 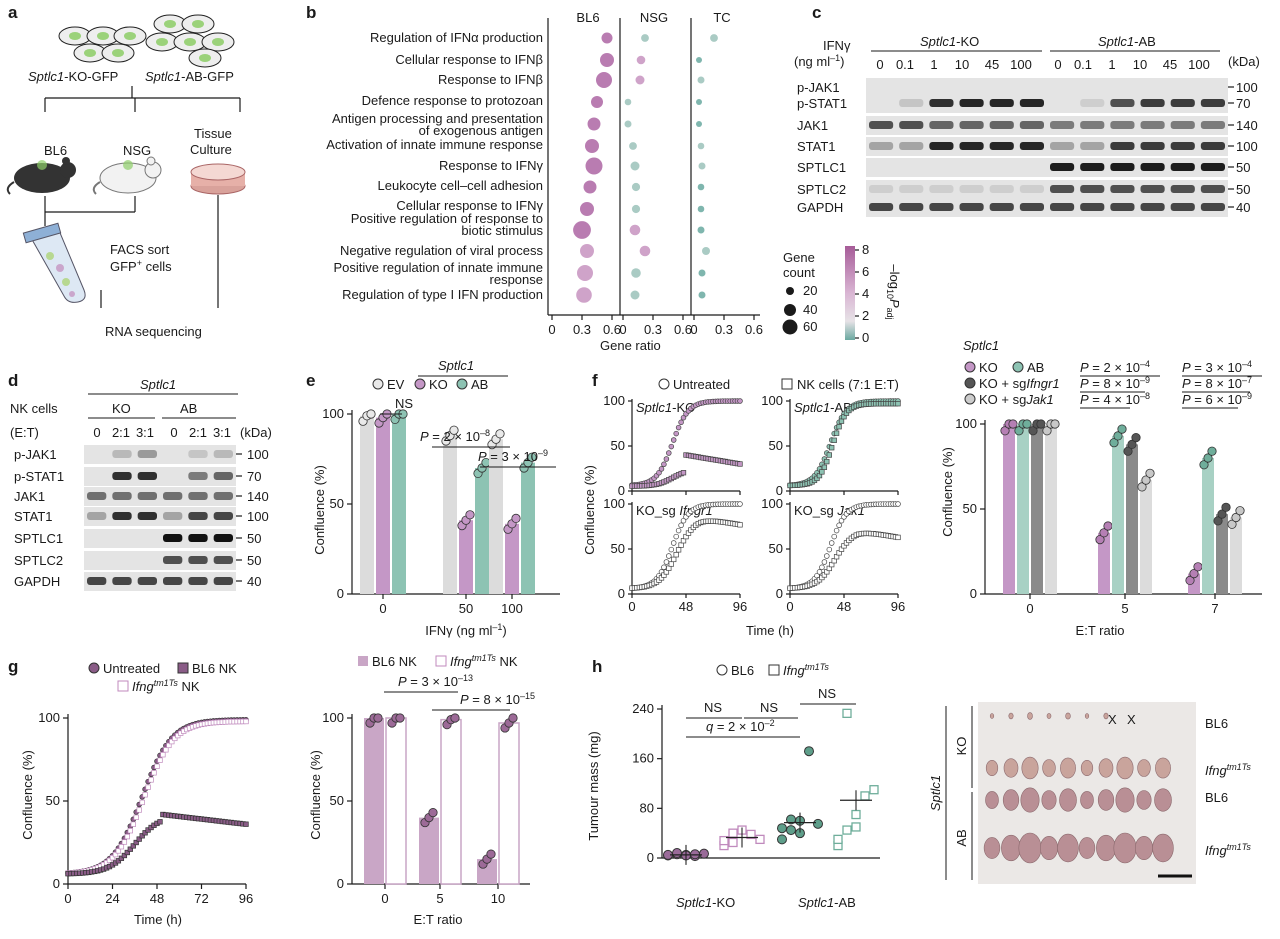 What do you see at coordinates (865, 315) in the screenshot?
I see `colorbar-tick-label: 2` at bounding box center [865, 315].